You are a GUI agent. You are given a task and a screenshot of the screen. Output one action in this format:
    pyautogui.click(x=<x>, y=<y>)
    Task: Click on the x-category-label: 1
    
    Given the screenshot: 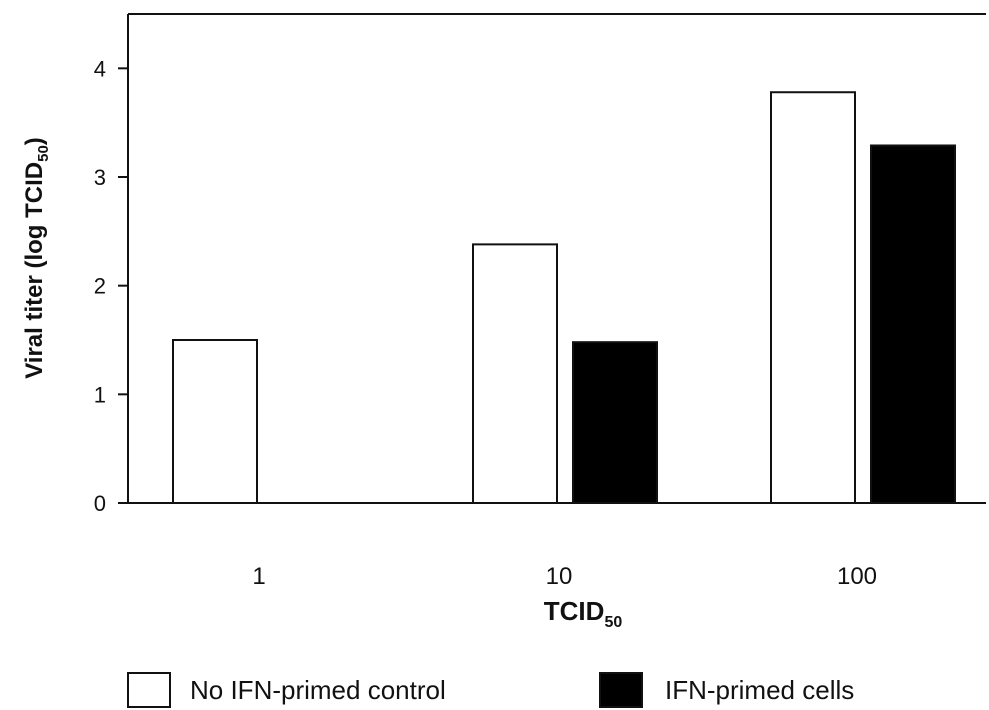 What is the action you would take?
    pyautogui.click(x=258, y=576)
    